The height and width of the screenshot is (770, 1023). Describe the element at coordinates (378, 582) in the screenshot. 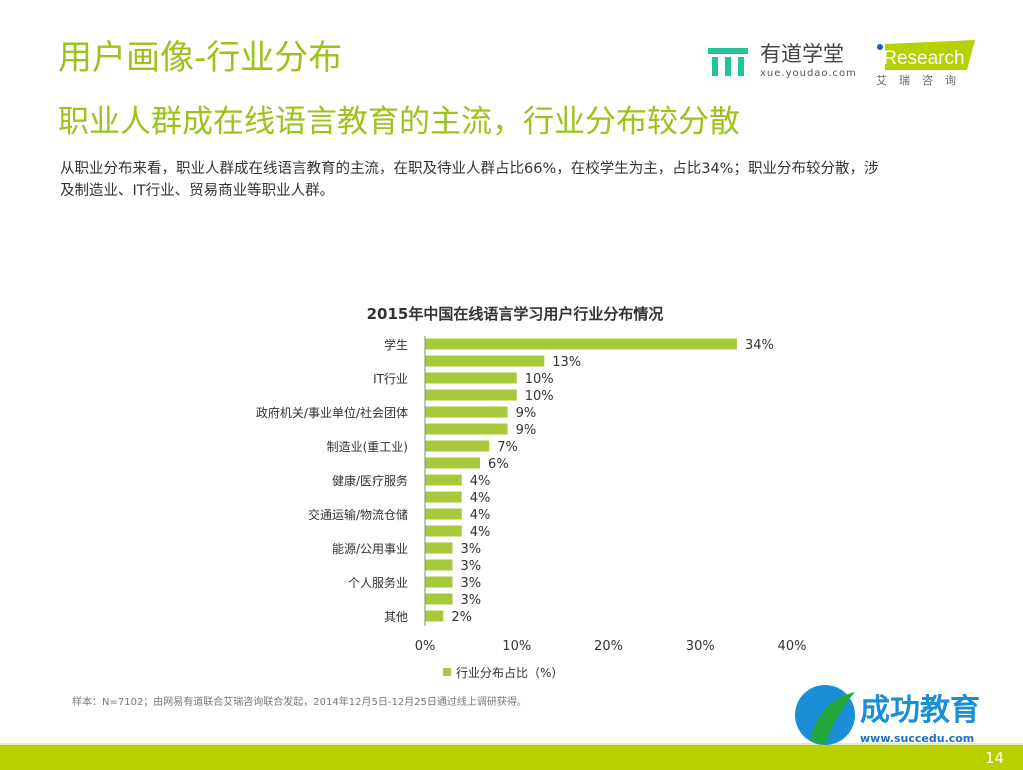

I see `category-label: 个人服务业` at that location.